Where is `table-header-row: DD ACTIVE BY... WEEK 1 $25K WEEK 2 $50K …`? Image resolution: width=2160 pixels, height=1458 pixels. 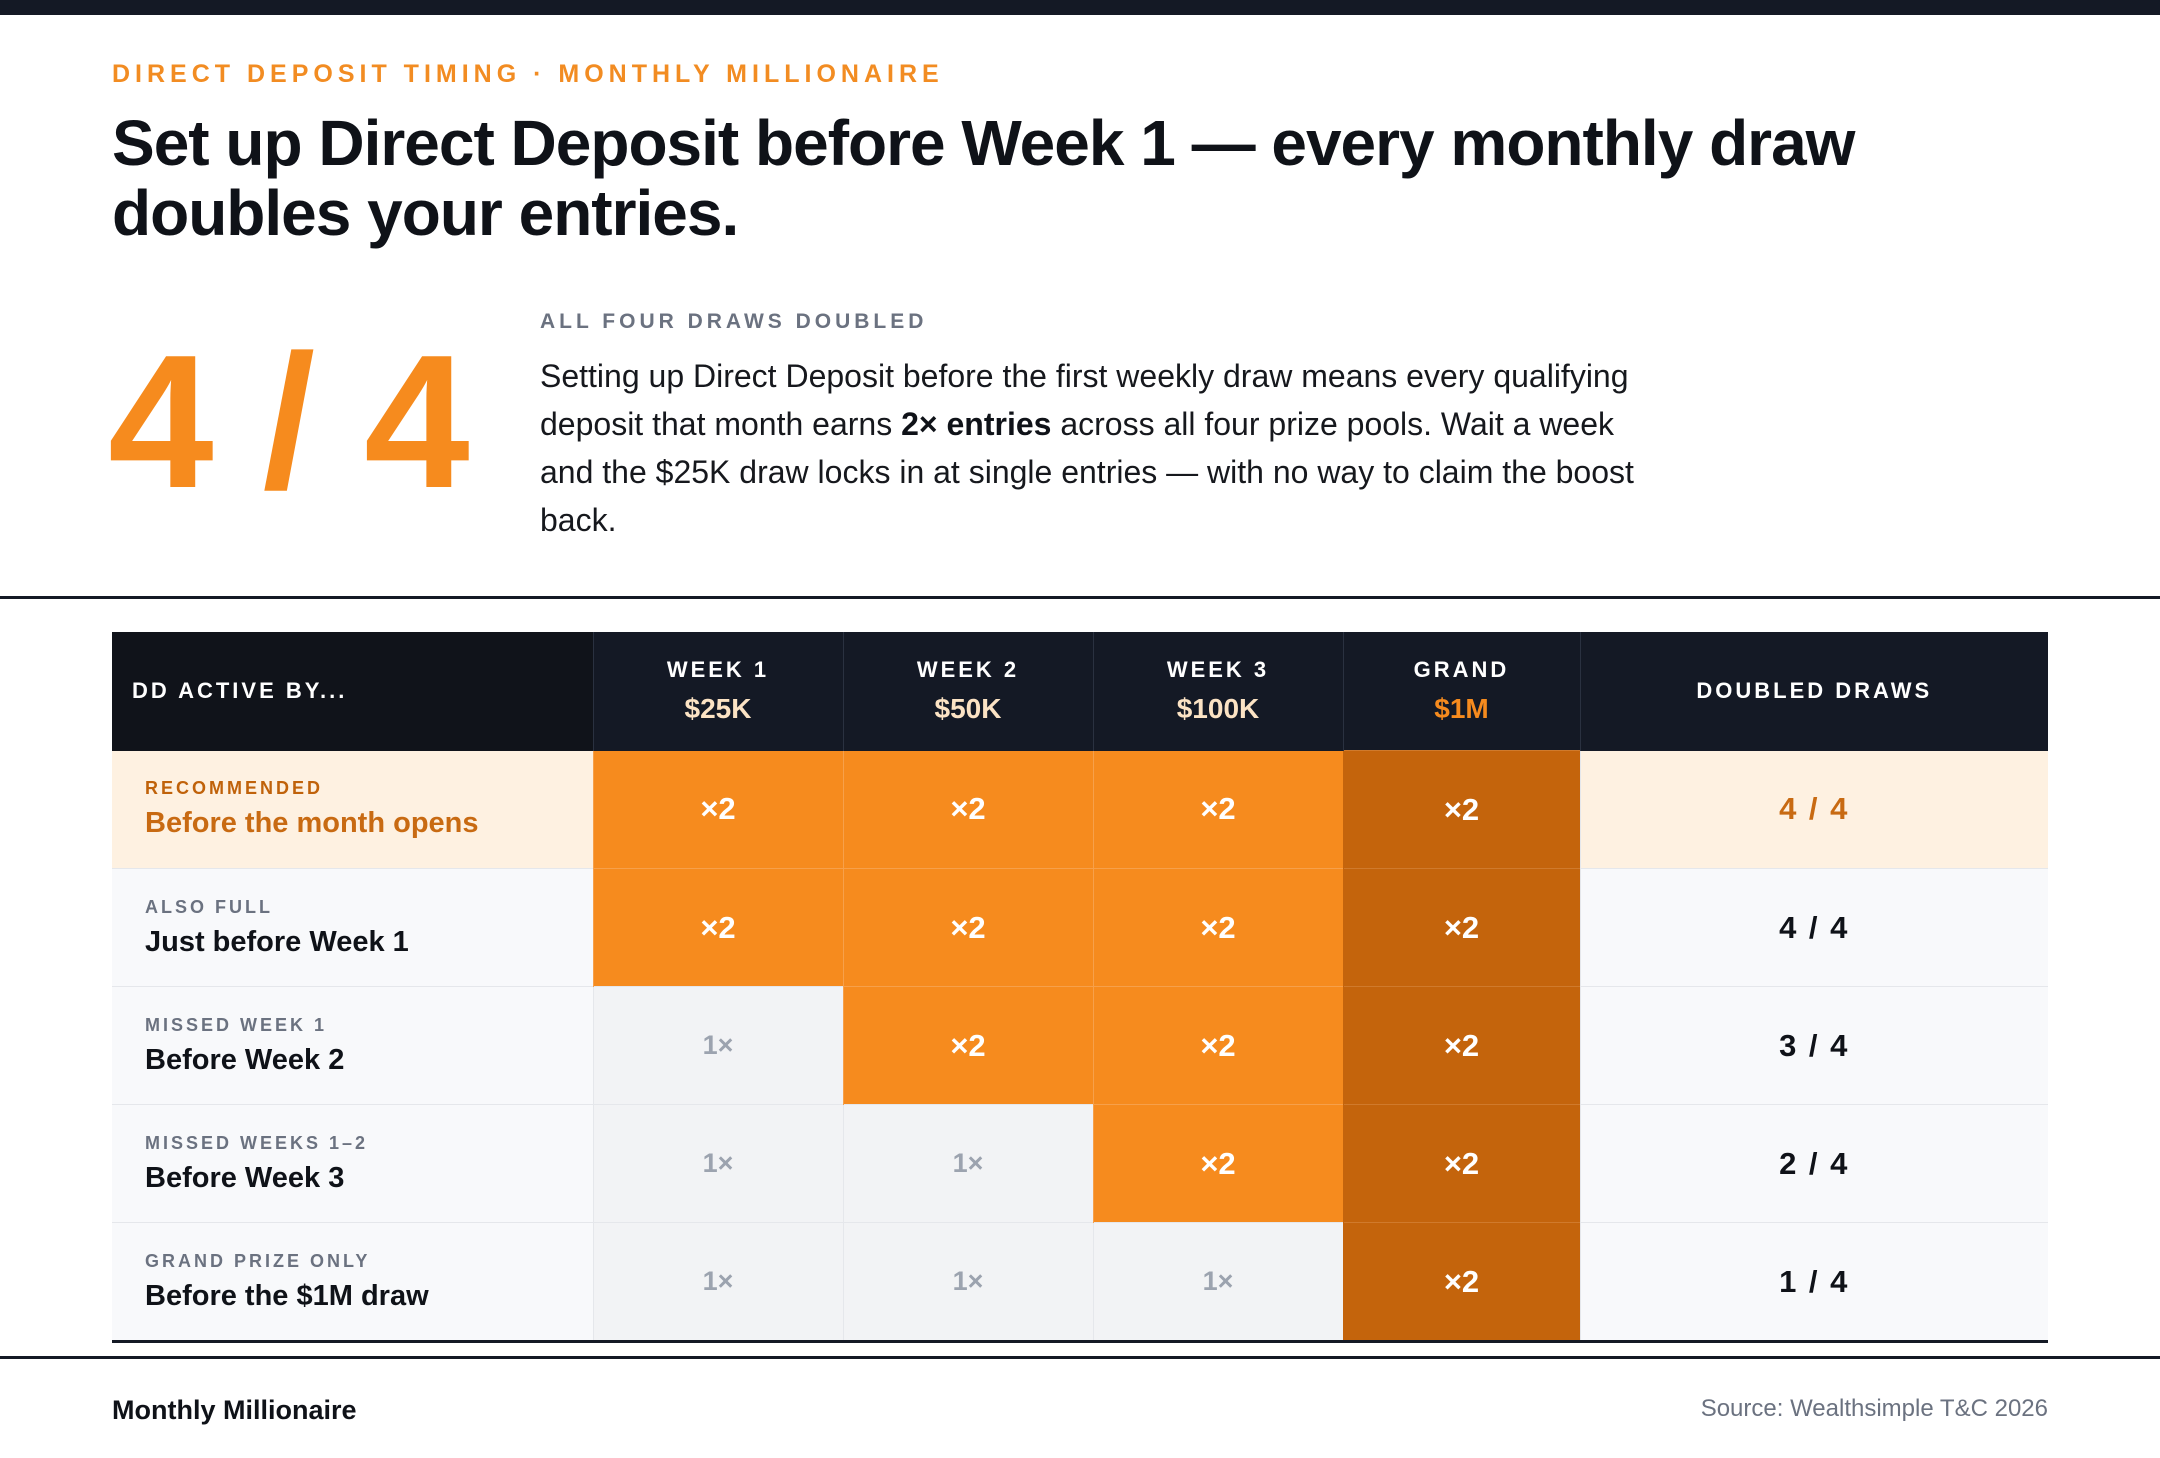 table-header-row: DD ACTIVE BY... WEEK 1 $25K WEEK 2 $50K … is located at coordinates (1080, 691).